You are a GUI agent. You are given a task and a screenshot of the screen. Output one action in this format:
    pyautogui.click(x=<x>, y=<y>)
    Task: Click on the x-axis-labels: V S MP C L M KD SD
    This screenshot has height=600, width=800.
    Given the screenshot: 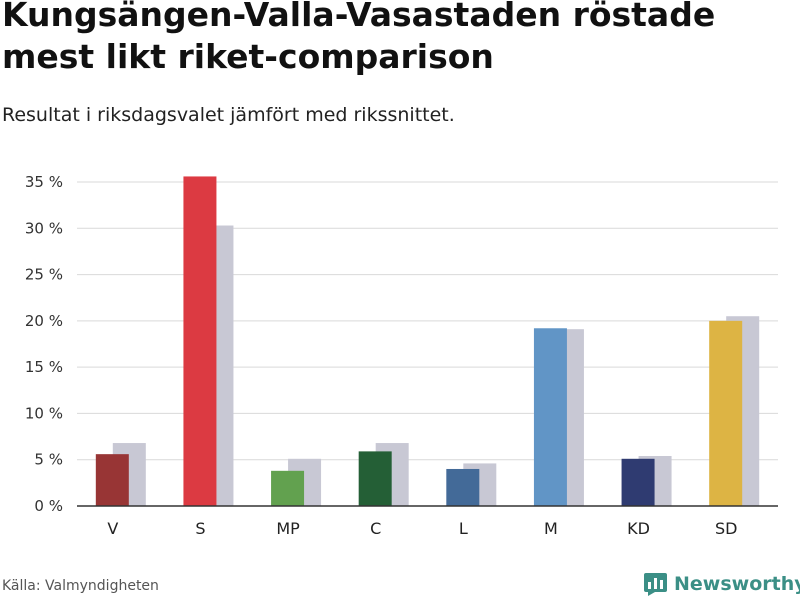 What is the action you would take?
    pyautogui.click(x=422, y=528)
    